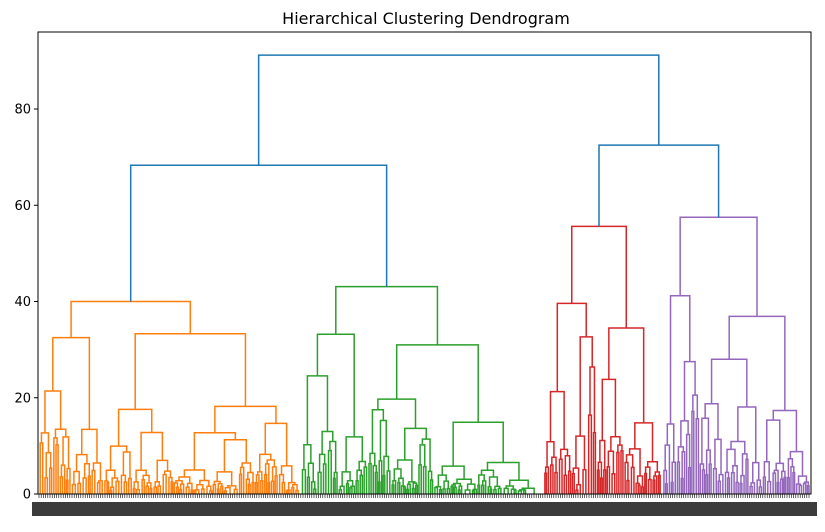 The width and height of the screenshot is (825, 532). What do you see at coordinates (27, 495) in the screenshot?
I see `y-tick-label: 0` at bounding box center [27, 495].